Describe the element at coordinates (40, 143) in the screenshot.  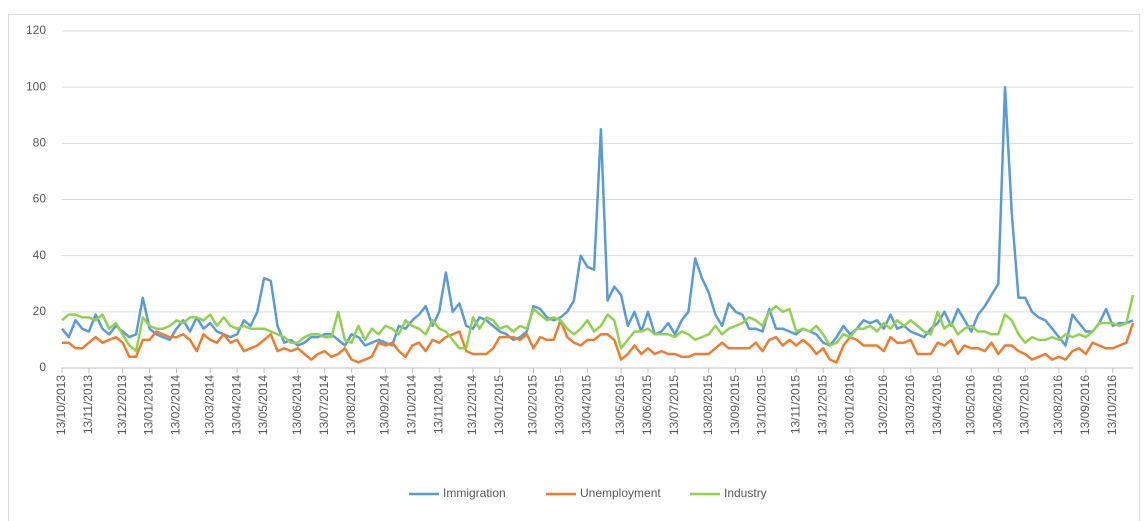
I see `y-tick-label: 80` at that location.